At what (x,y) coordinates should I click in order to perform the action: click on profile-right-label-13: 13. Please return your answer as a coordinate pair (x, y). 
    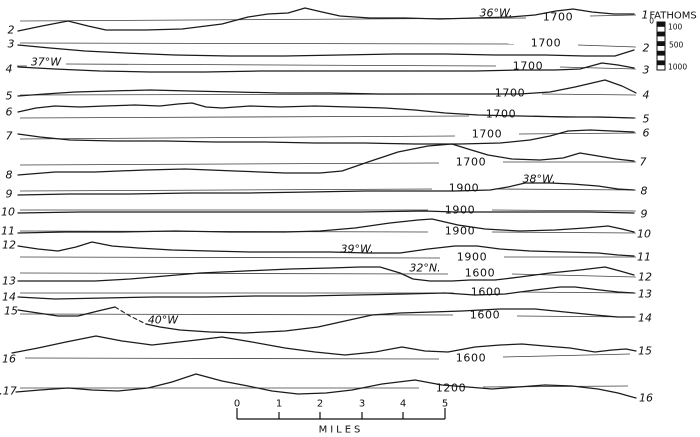
    Looking at the image, I should click on (645, 294).